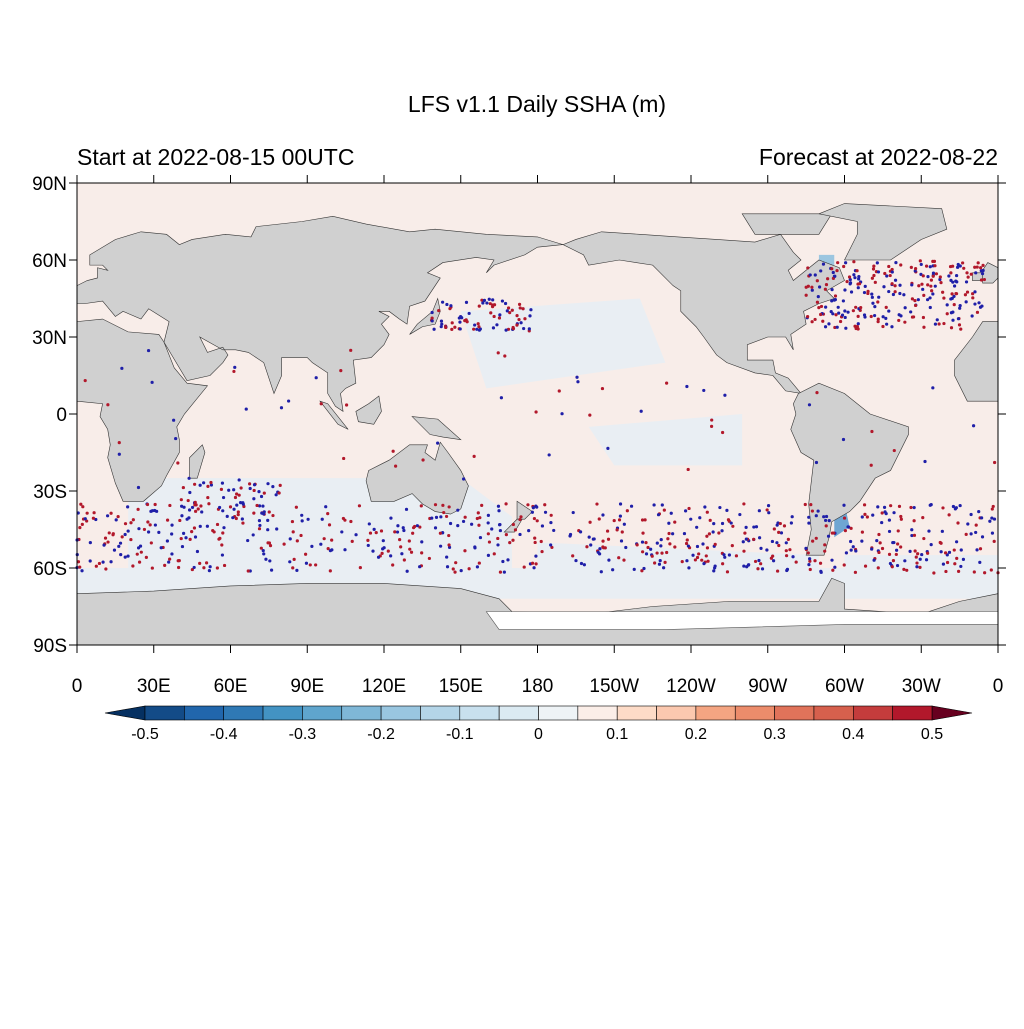 The width and height of the screenshot is (1024, 1029). I want to click on lon-tick-label: 0, so click(998, 686).